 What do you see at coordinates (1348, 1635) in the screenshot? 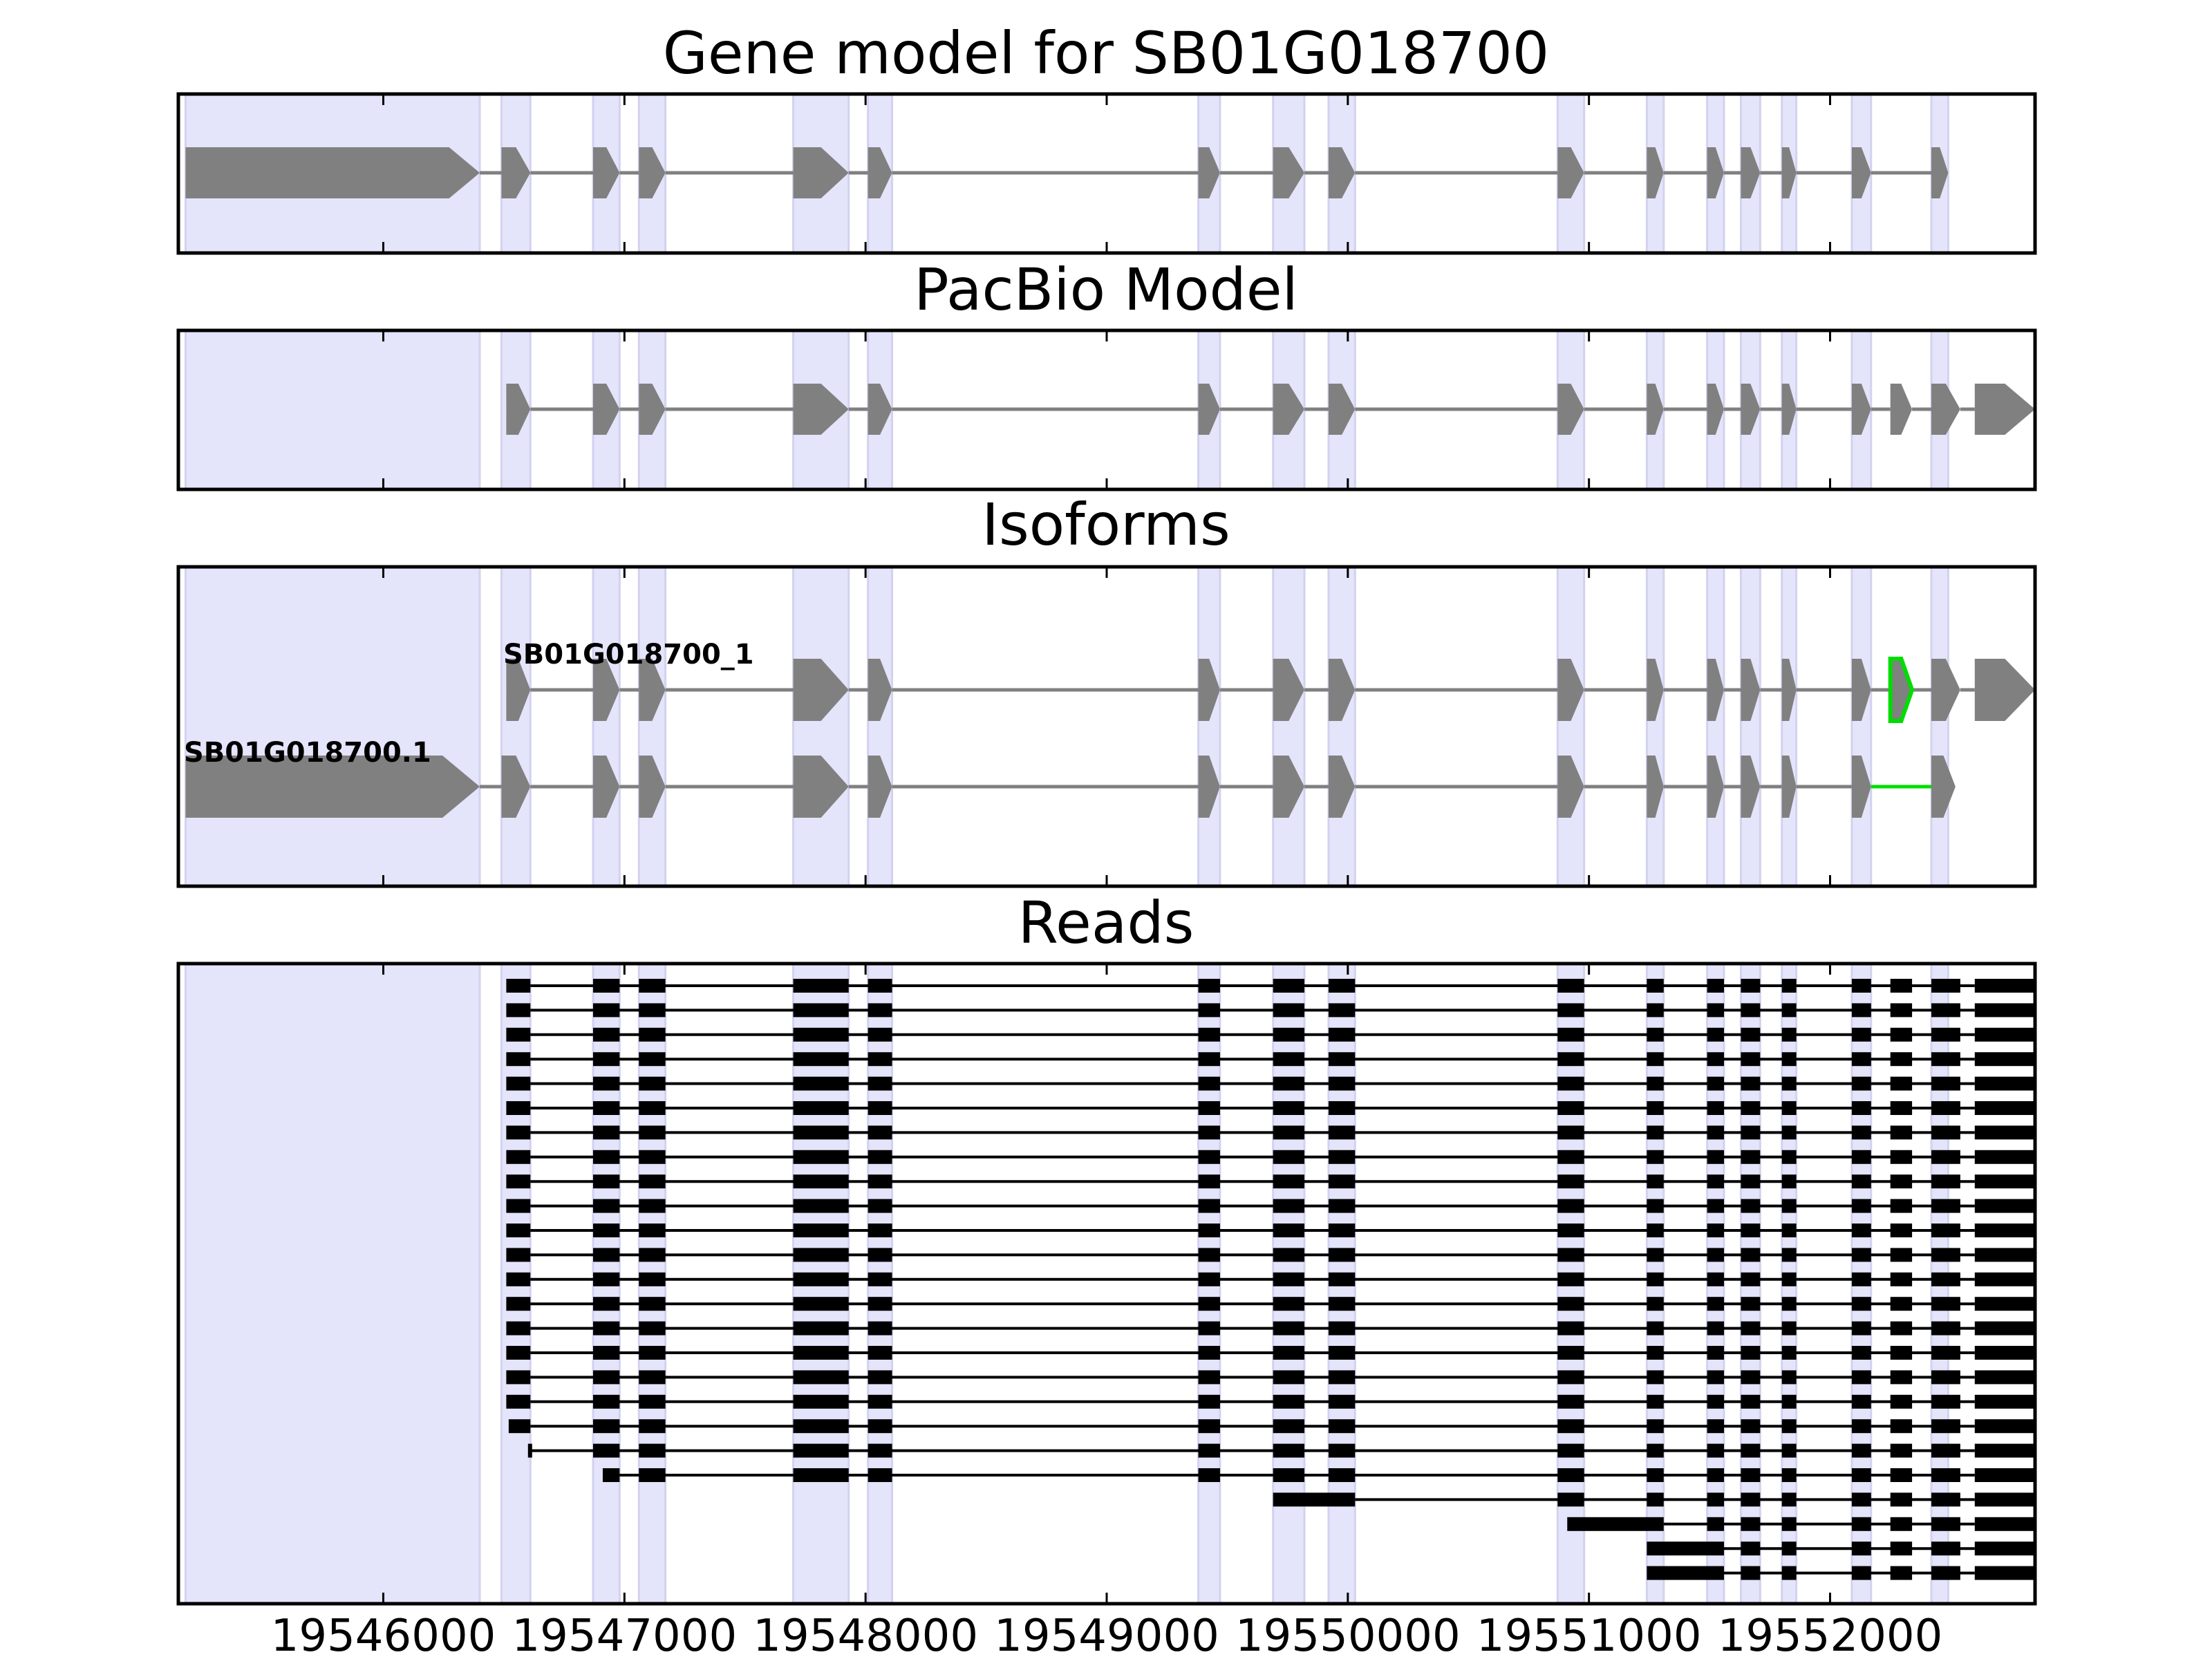
I see `x-tick-label: 19550000` at bounding box center [1348, 1635].